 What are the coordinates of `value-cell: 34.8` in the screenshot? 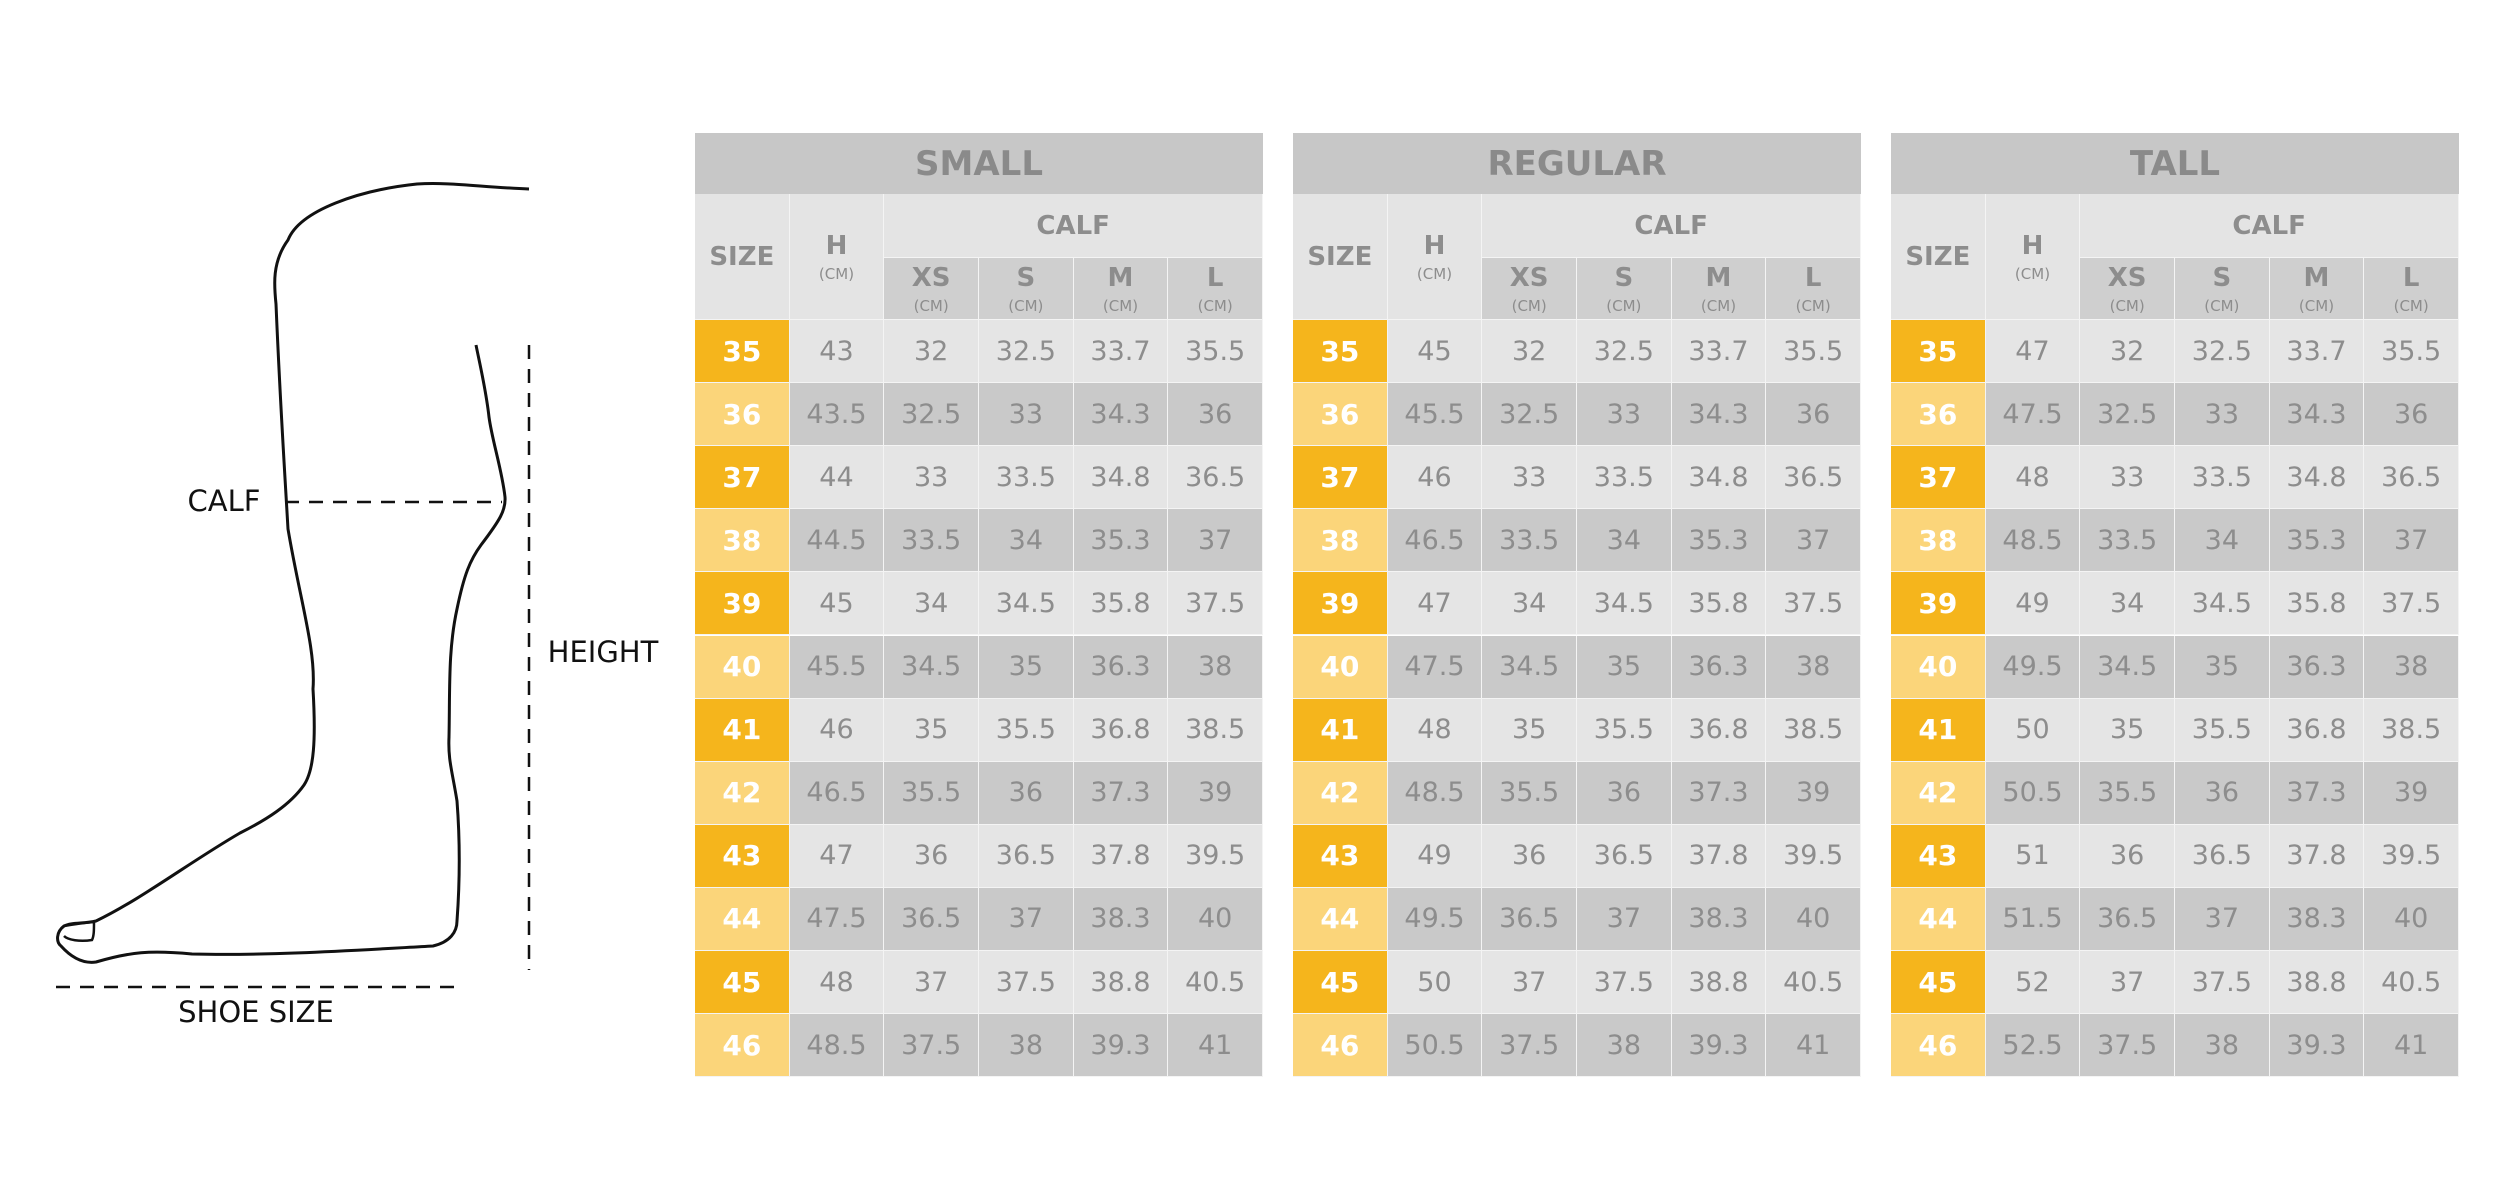 It's located at (1719, 478).